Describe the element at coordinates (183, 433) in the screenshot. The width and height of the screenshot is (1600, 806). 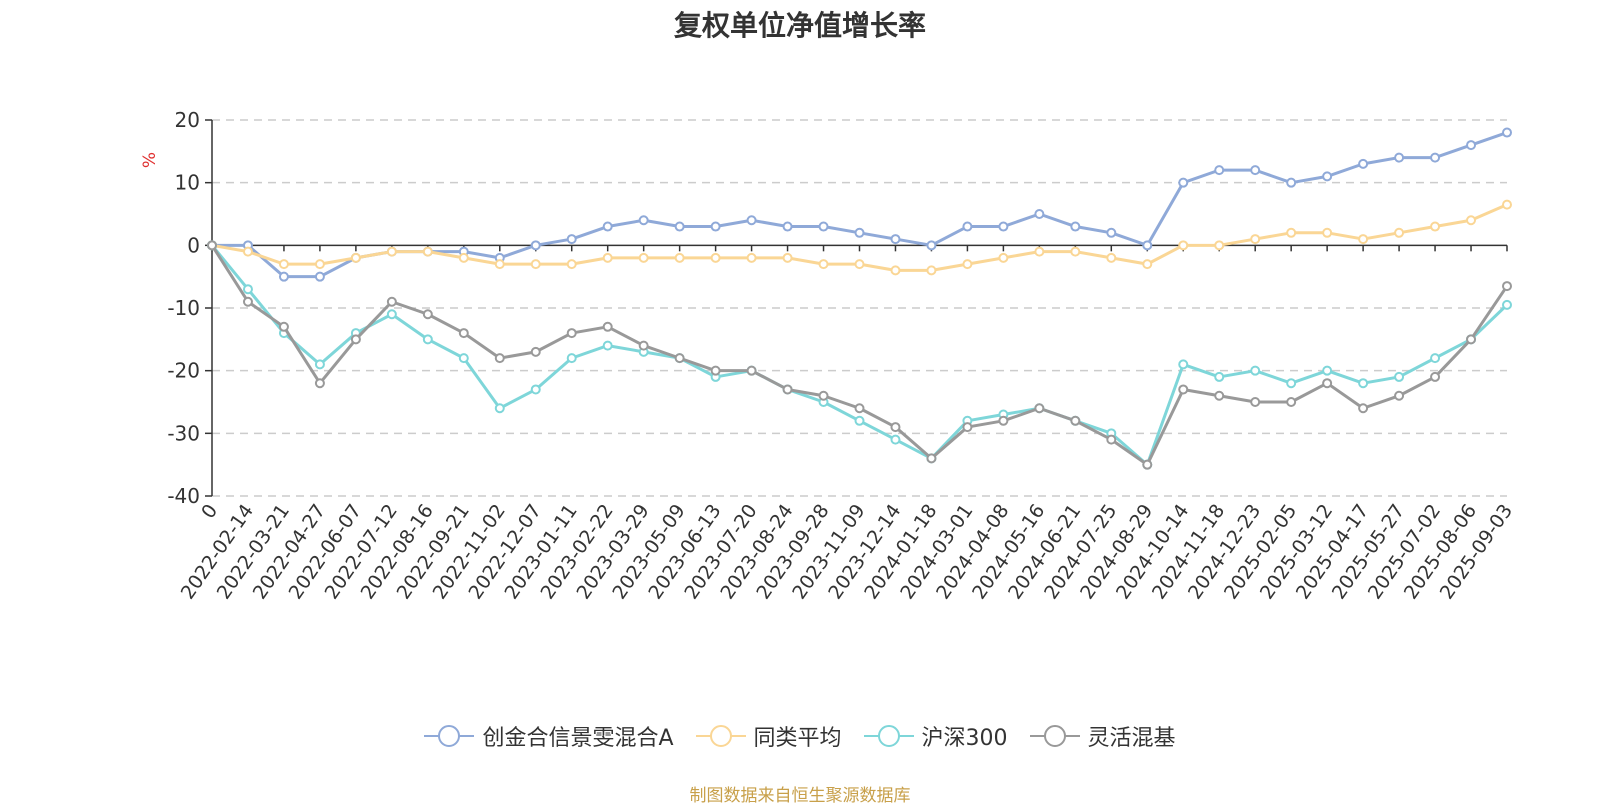
I see `y-tick-label: -30` at that location.